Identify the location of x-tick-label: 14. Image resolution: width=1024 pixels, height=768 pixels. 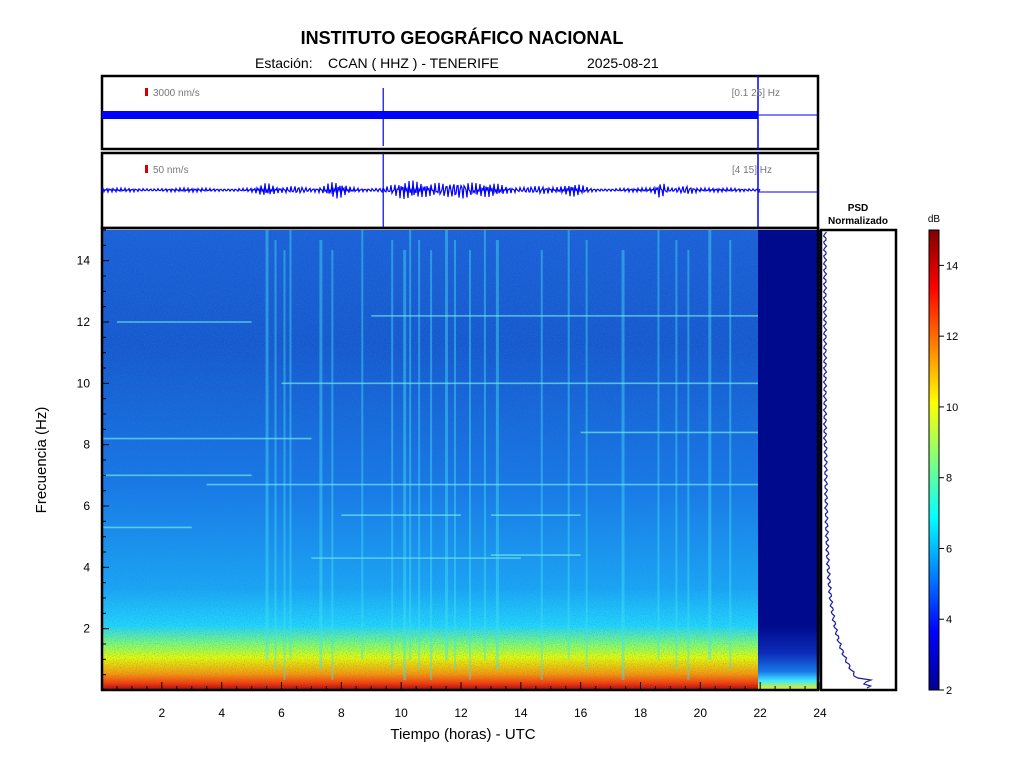
(521, 713).